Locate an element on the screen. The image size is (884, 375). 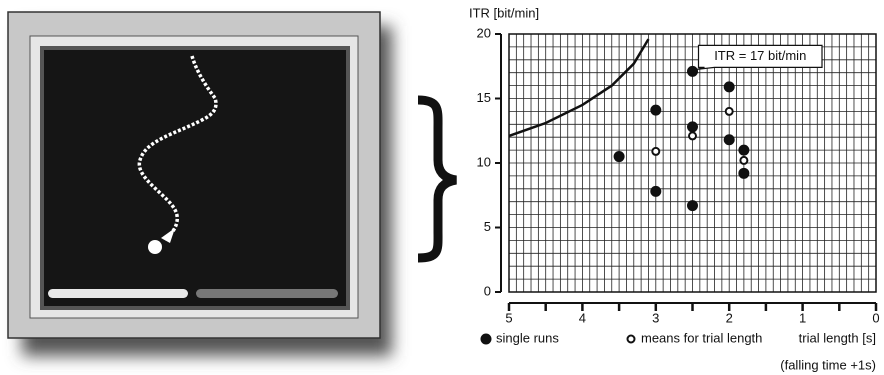
legend-label: single runs is located at coordinates (527, 337).